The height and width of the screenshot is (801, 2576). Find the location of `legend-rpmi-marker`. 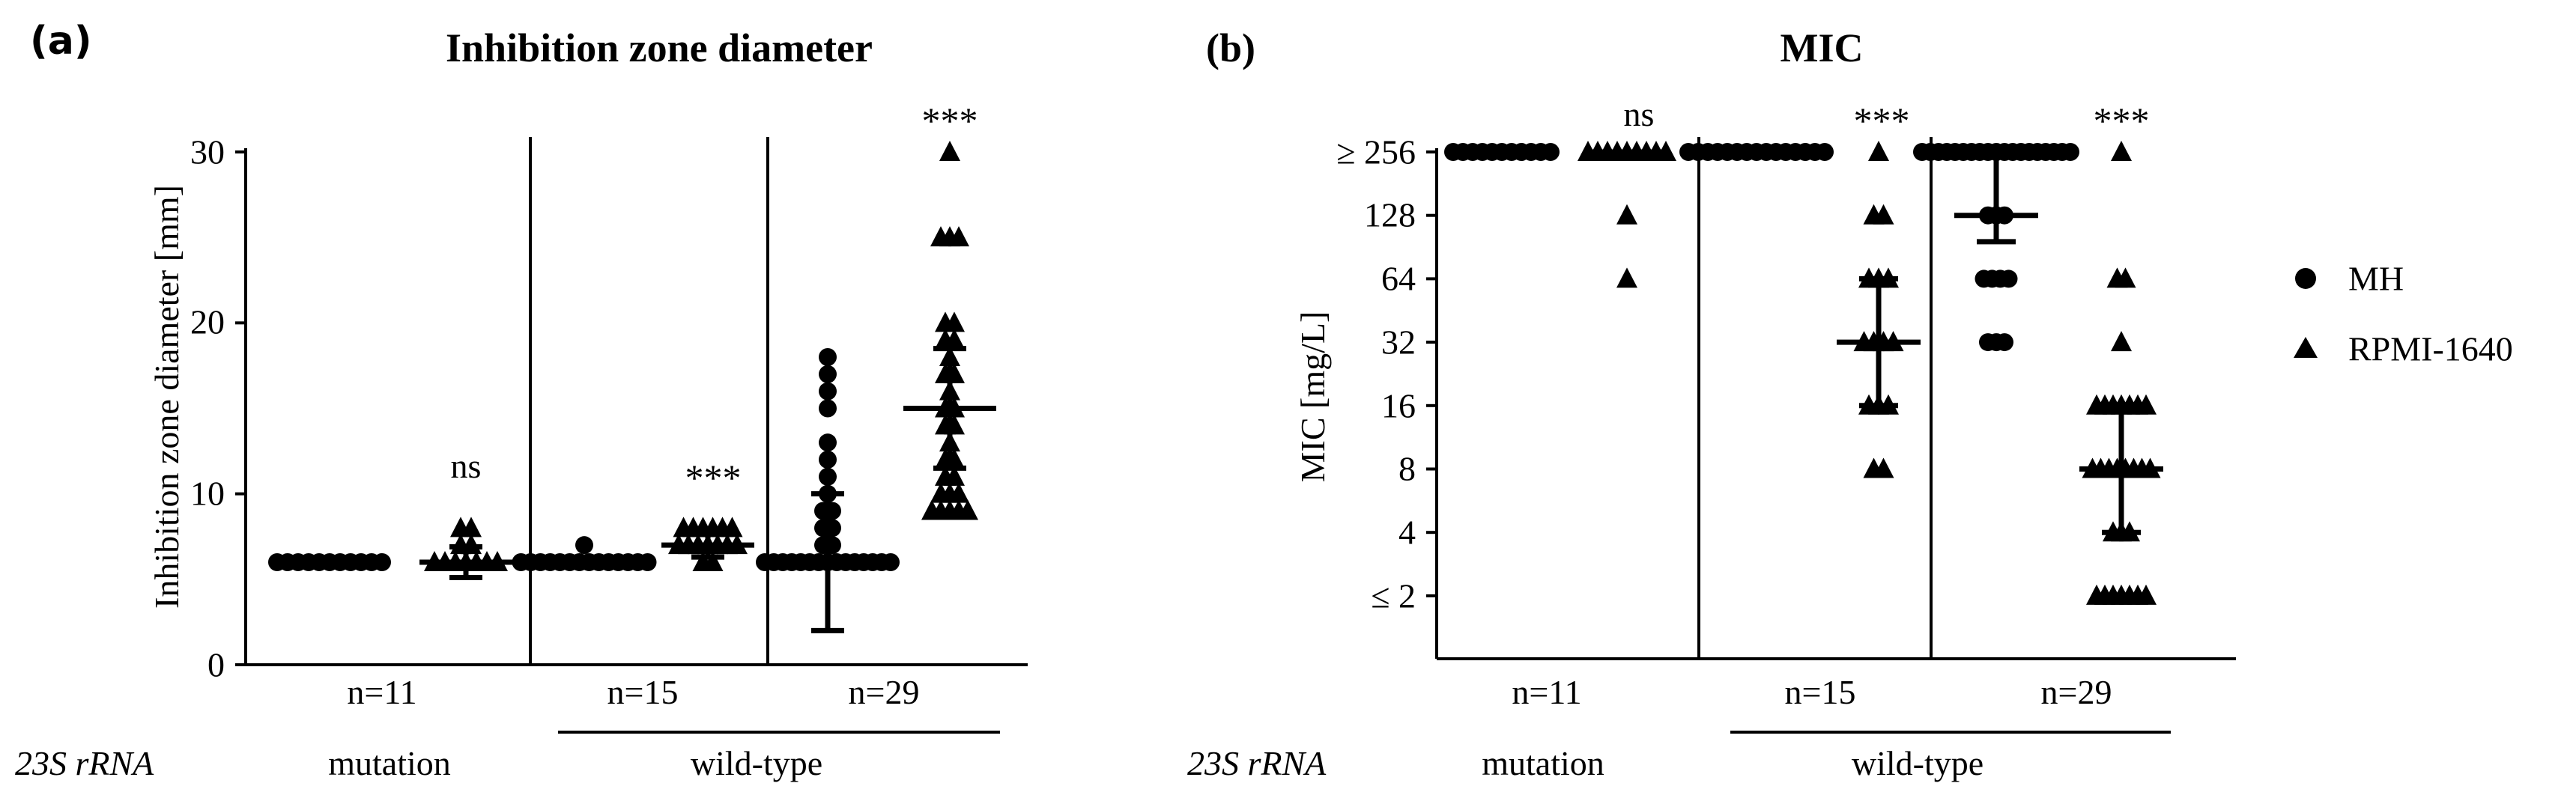

legend-rpmi-marker is located at coordinates (2306, 347).